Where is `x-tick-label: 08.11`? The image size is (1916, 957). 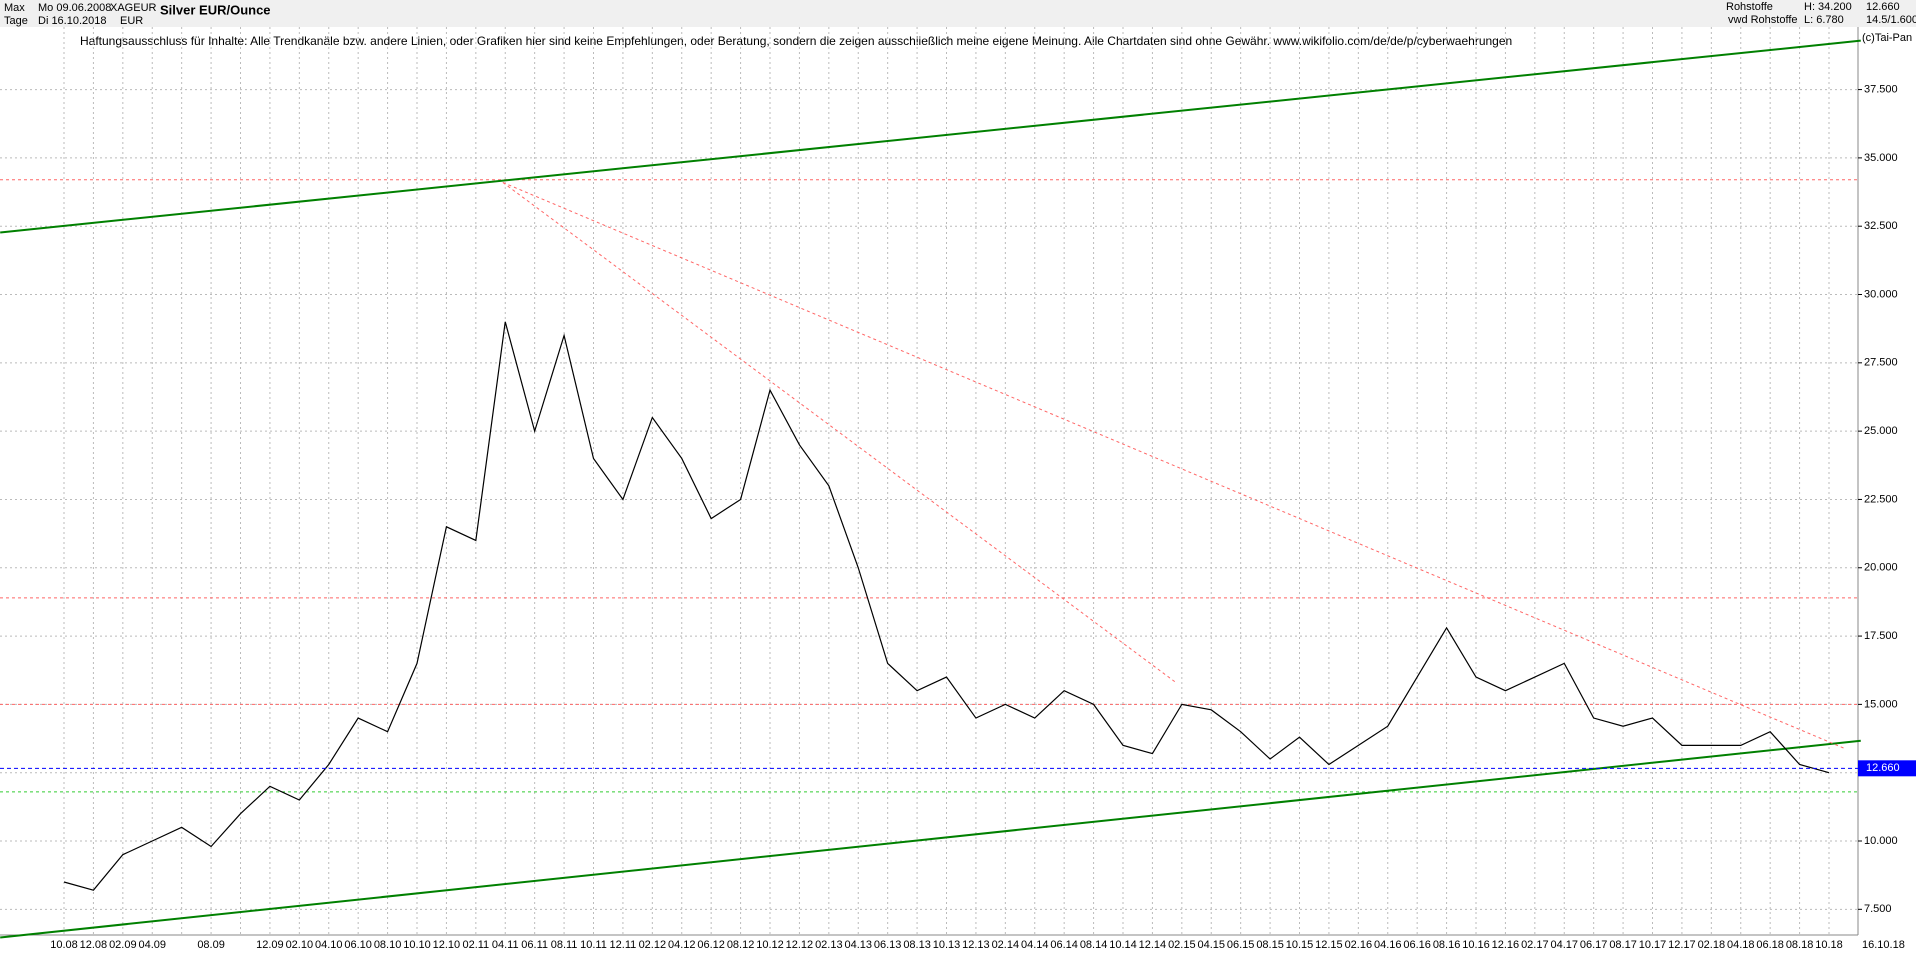
x-tick-label: 08.11 is located at coordinates (564, 945).